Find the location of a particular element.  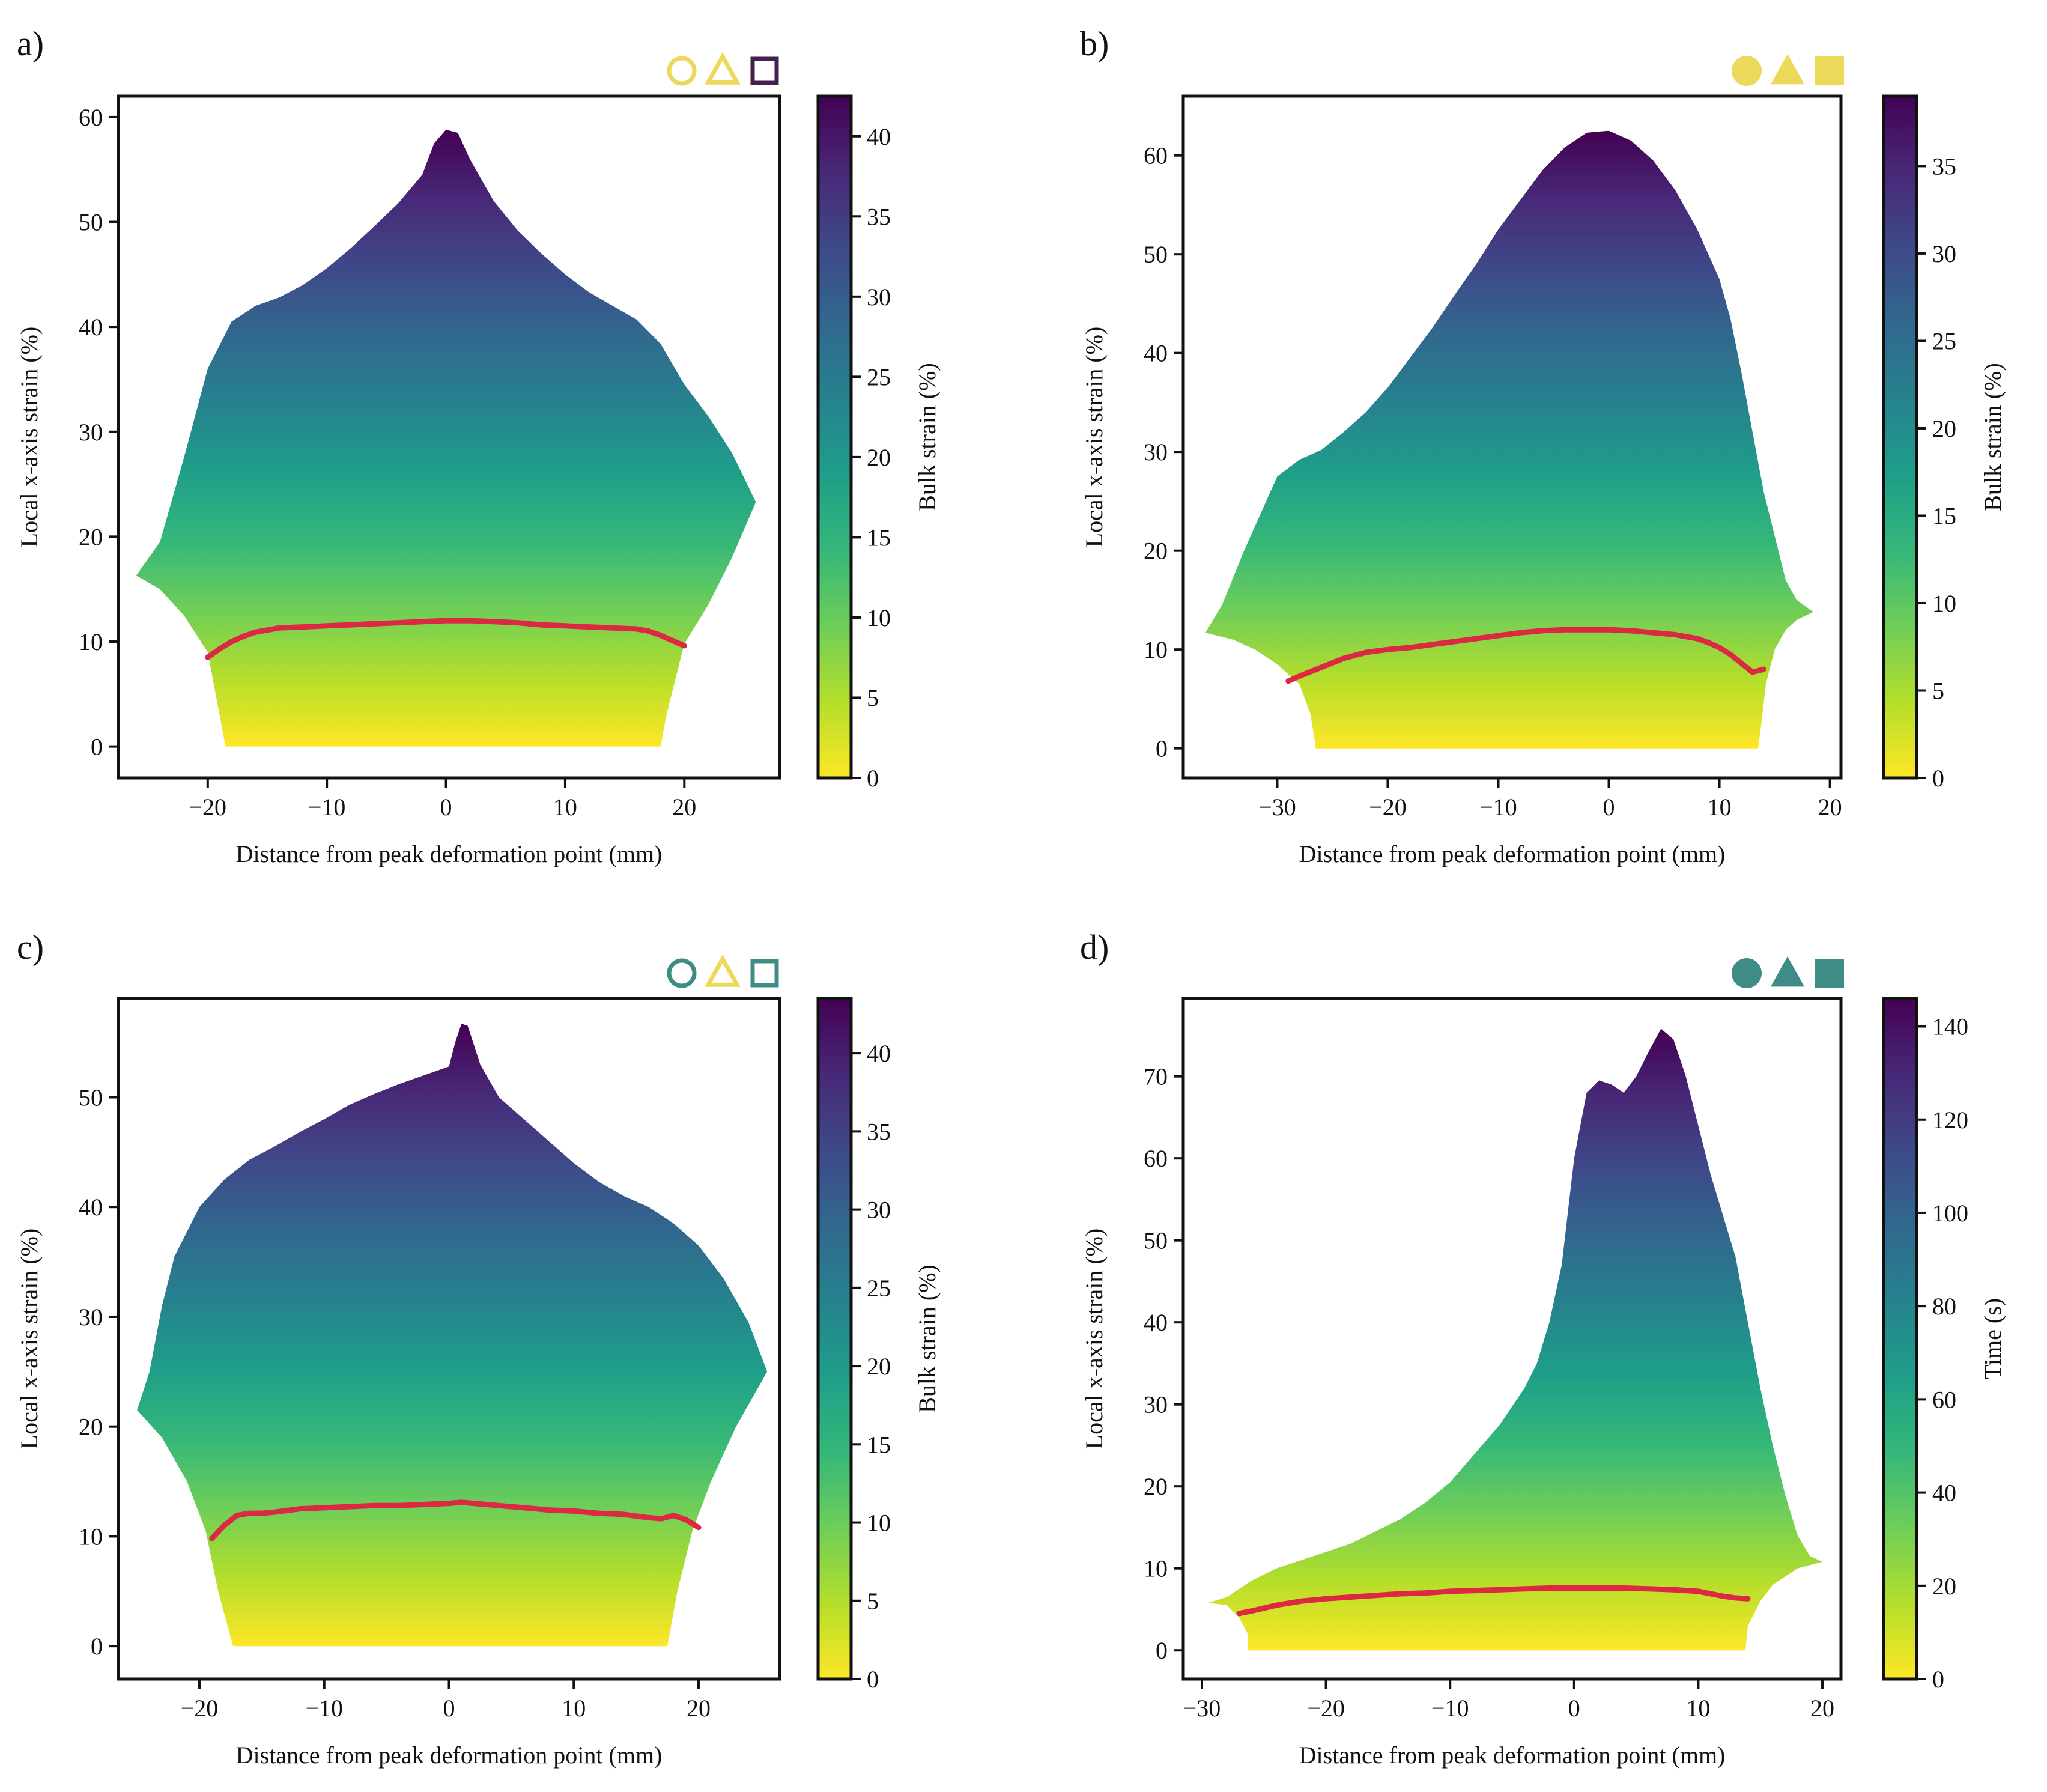

colorbar-ticks: 0 5 10 15 20 25 30 35 40 is located at coordinates (871, 1366).